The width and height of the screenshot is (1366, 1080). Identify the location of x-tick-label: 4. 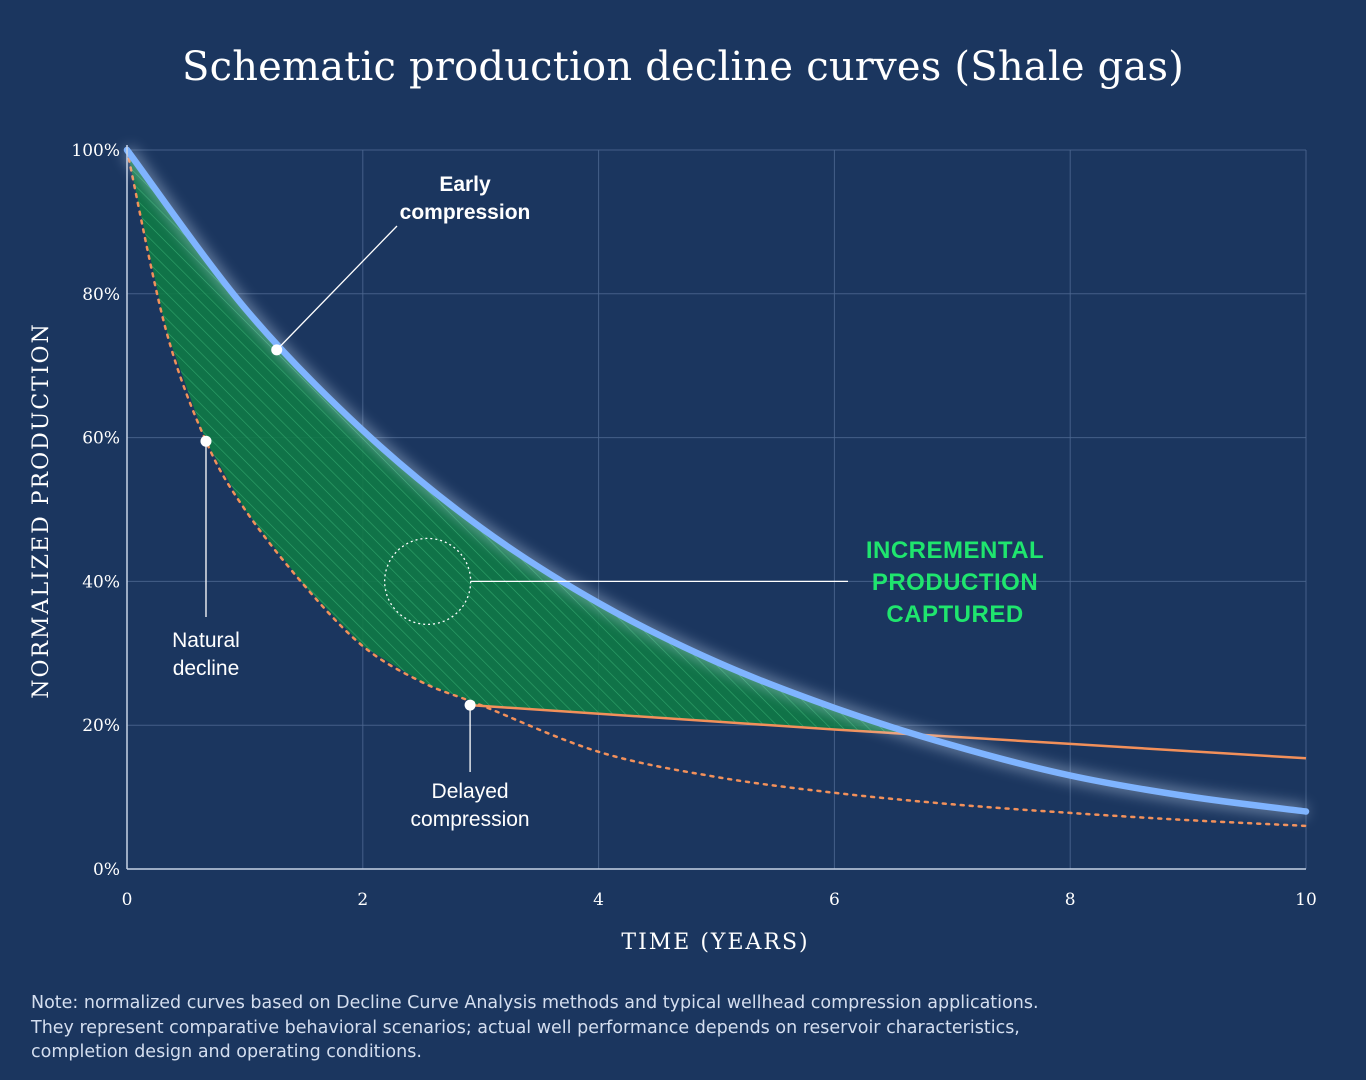
(598, 900).